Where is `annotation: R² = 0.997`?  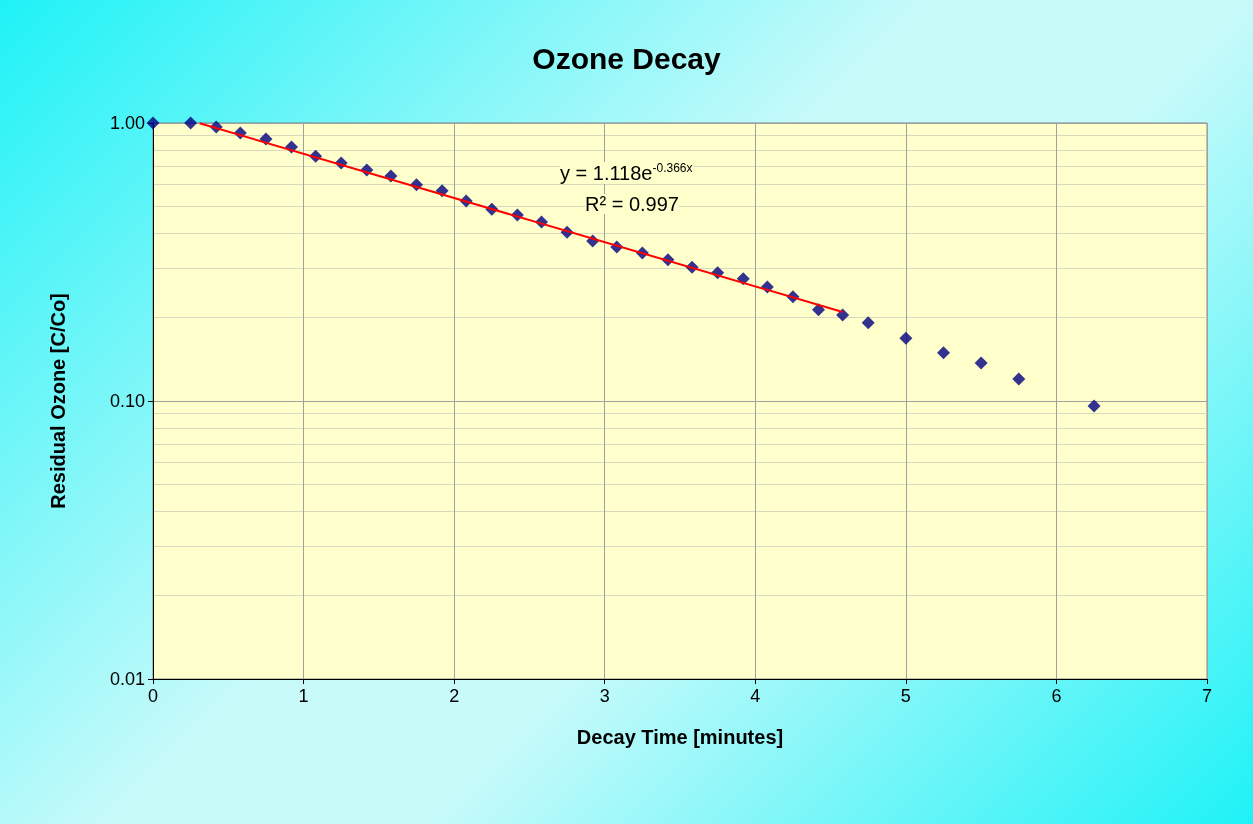
annotation: R² = 0.997 is located at coordinates (632, 204).